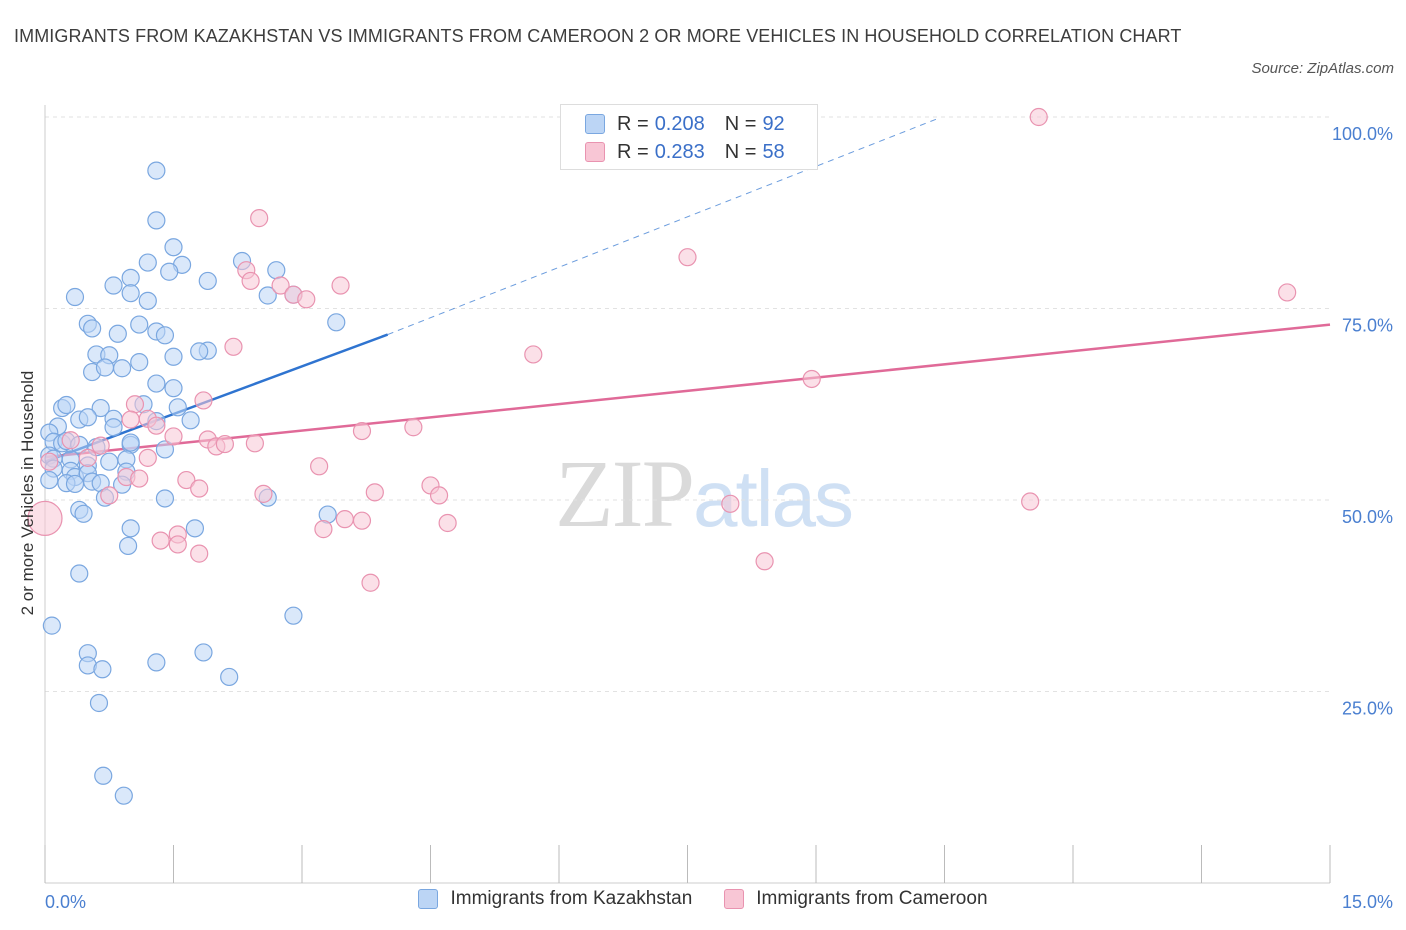  I want to click on x-tick-label: 15.0%, so click(1367, 902).